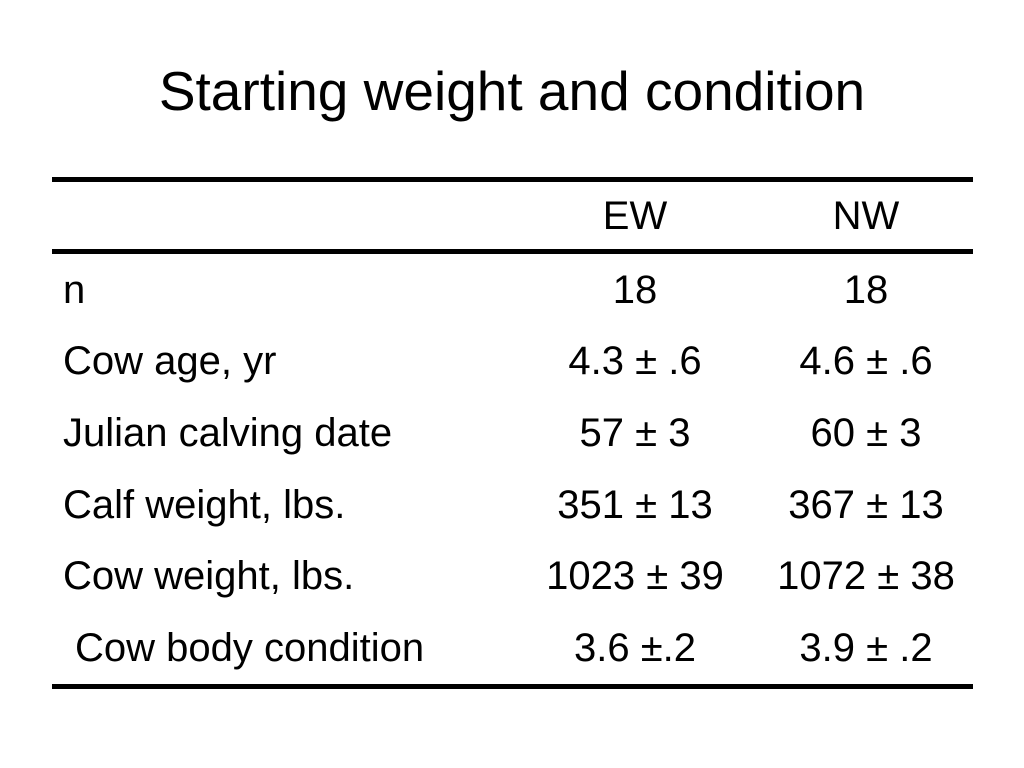 This screenshot has width=1024, height=768. Describe the element at coordinates (512, 179) in the screenshot. I see `table-top-rule` at that location.